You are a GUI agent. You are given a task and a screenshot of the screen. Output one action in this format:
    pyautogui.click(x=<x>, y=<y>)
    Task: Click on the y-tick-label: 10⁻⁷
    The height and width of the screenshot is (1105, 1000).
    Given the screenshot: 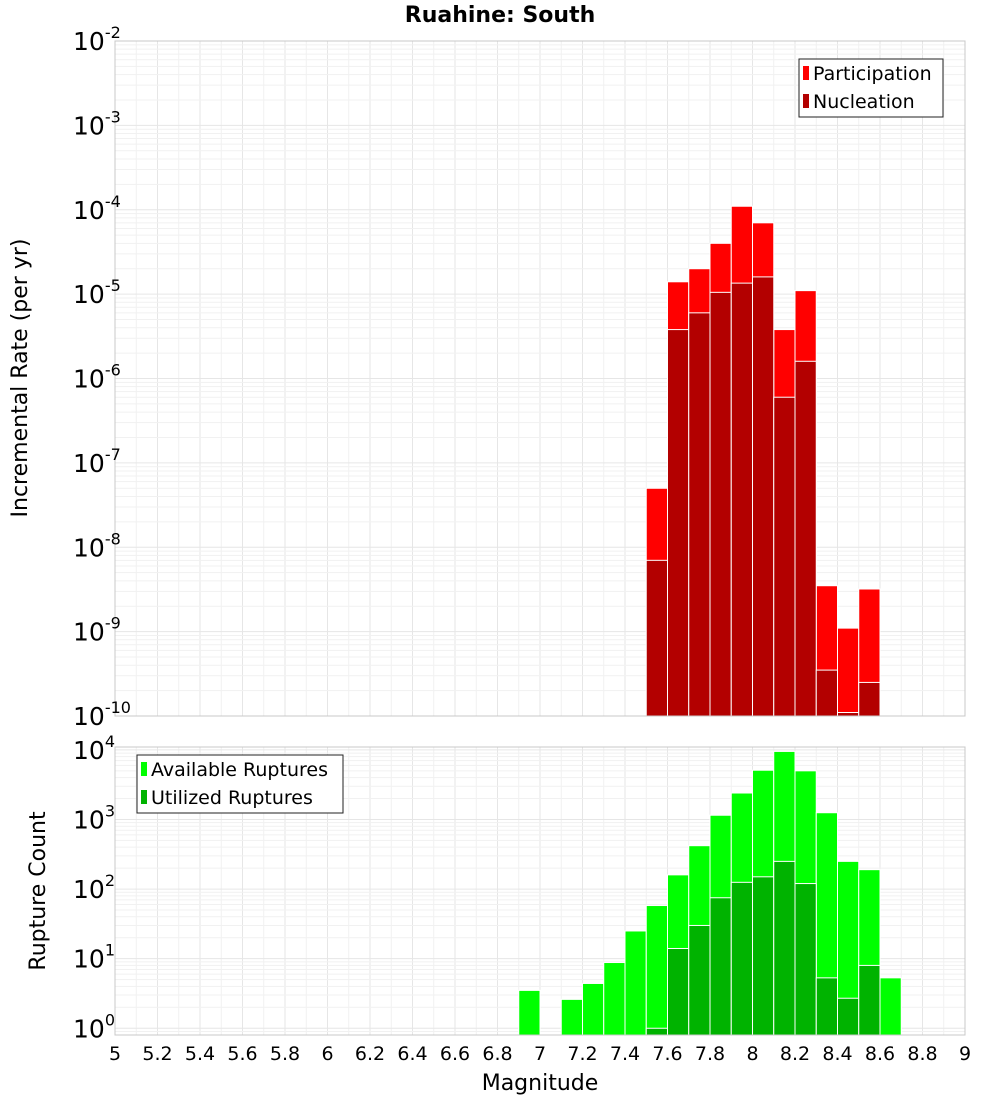 What is the action you would take?
    pyautogui.click(x=97, y=461)
    